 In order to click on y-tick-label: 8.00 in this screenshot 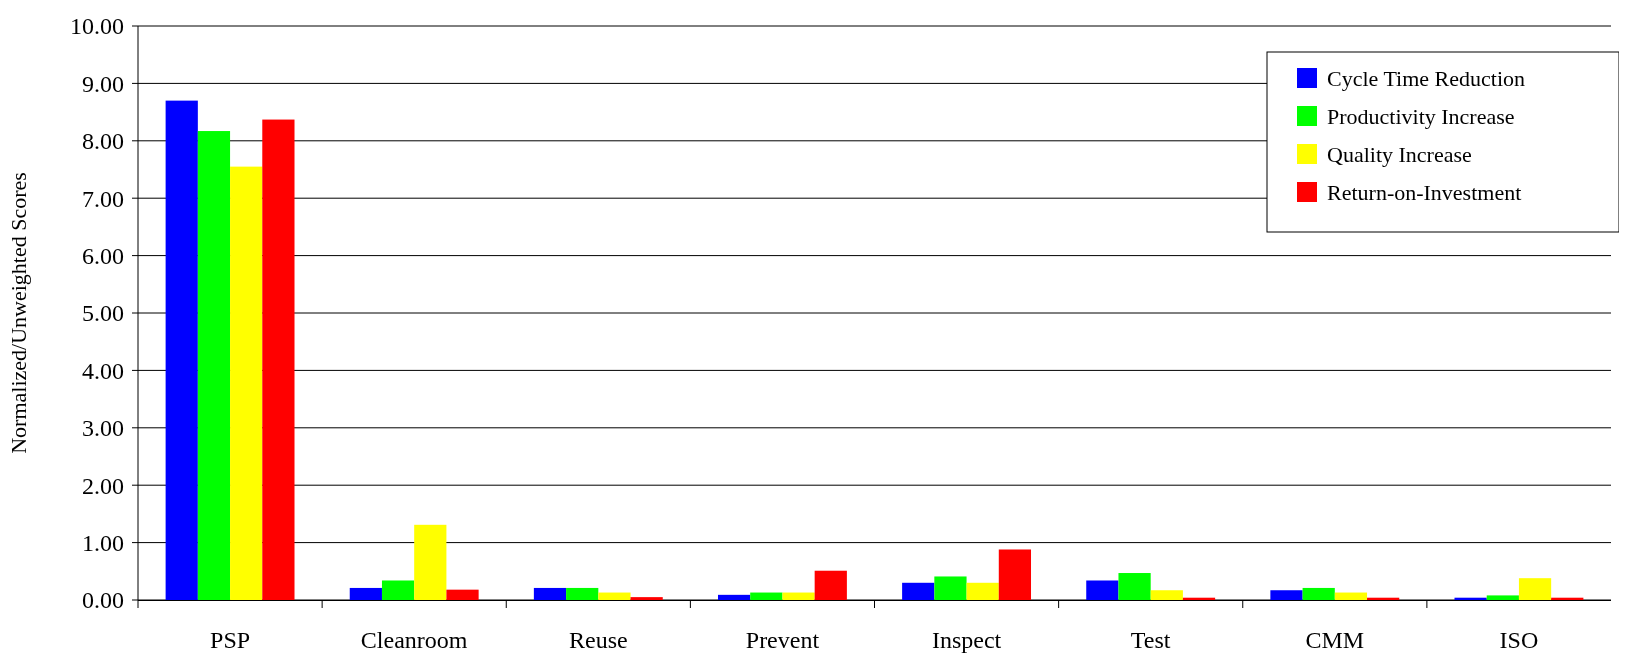, I will do `click(103, 141)`.